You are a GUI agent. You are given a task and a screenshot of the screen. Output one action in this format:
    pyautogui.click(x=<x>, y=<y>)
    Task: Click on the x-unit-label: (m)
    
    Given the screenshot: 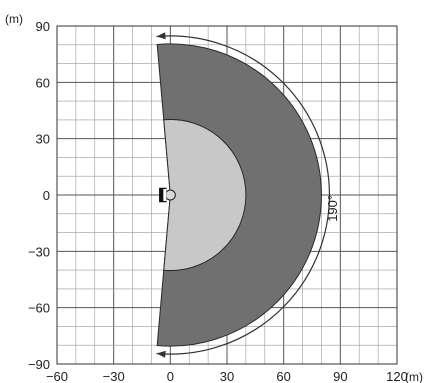 What is the action you would take?
    pyautogui.click(x=414, y=376)
    